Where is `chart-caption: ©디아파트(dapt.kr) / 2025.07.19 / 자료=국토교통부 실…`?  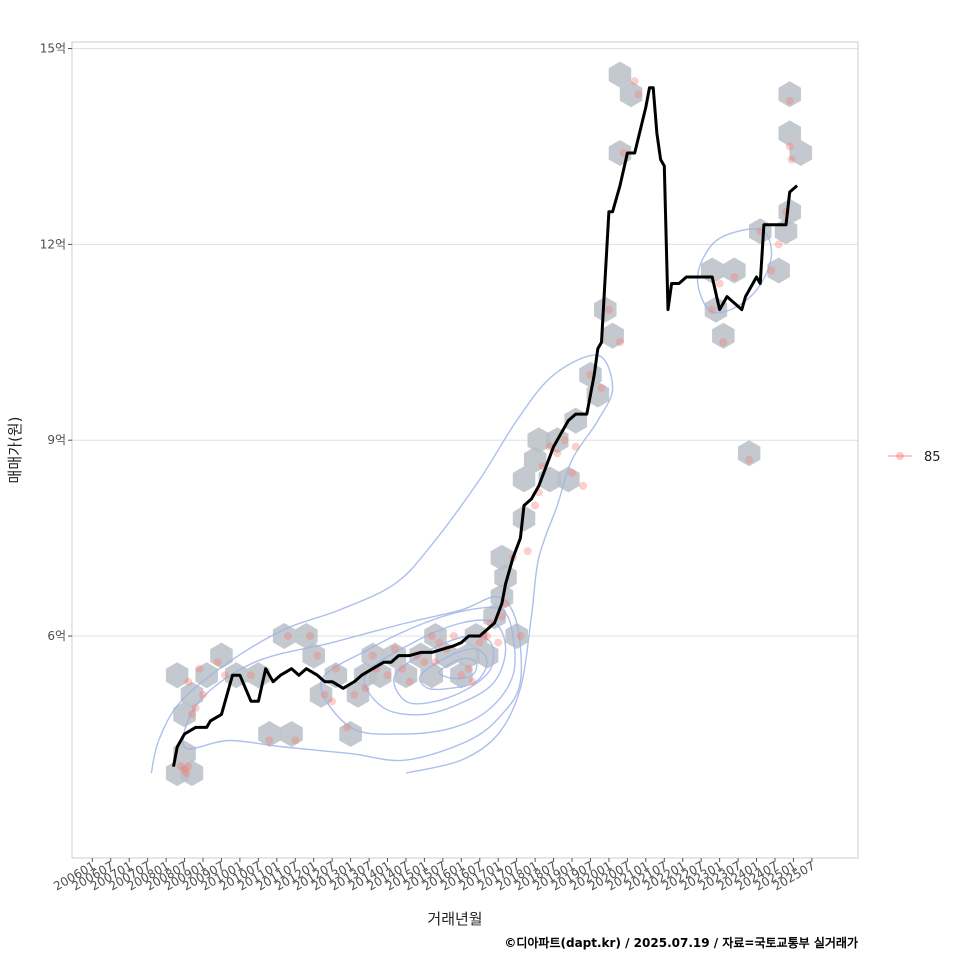 chart-caption: ©디아파트(dapt.kr) / 2025.07.19 / 자료=국토교통부 실… is located at coordinates (681, 942).